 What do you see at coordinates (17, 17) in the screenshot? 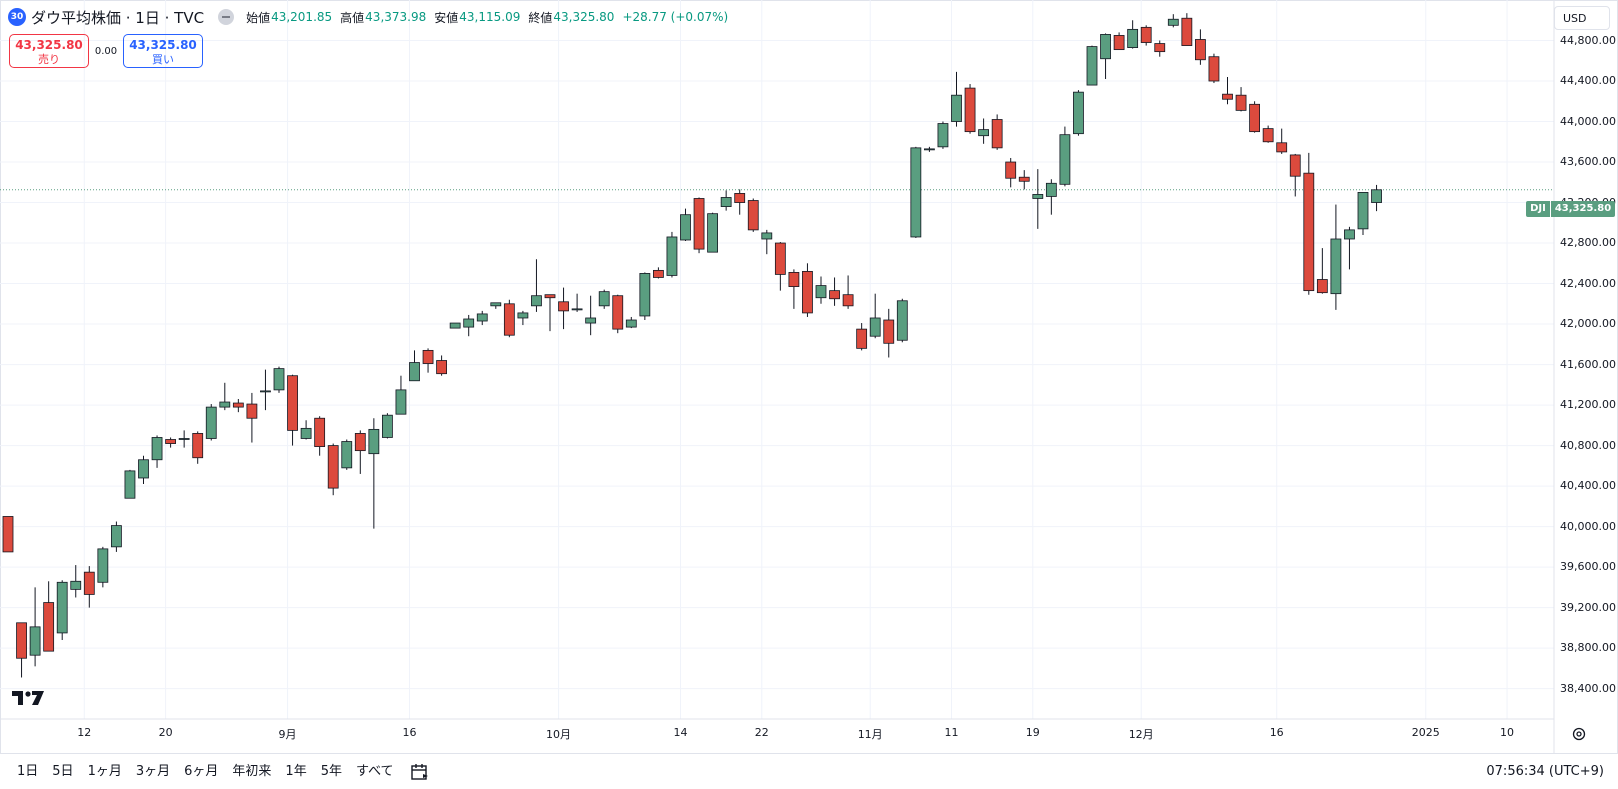
I see `symbol-badge: 30` at bounding box center [17, 17].